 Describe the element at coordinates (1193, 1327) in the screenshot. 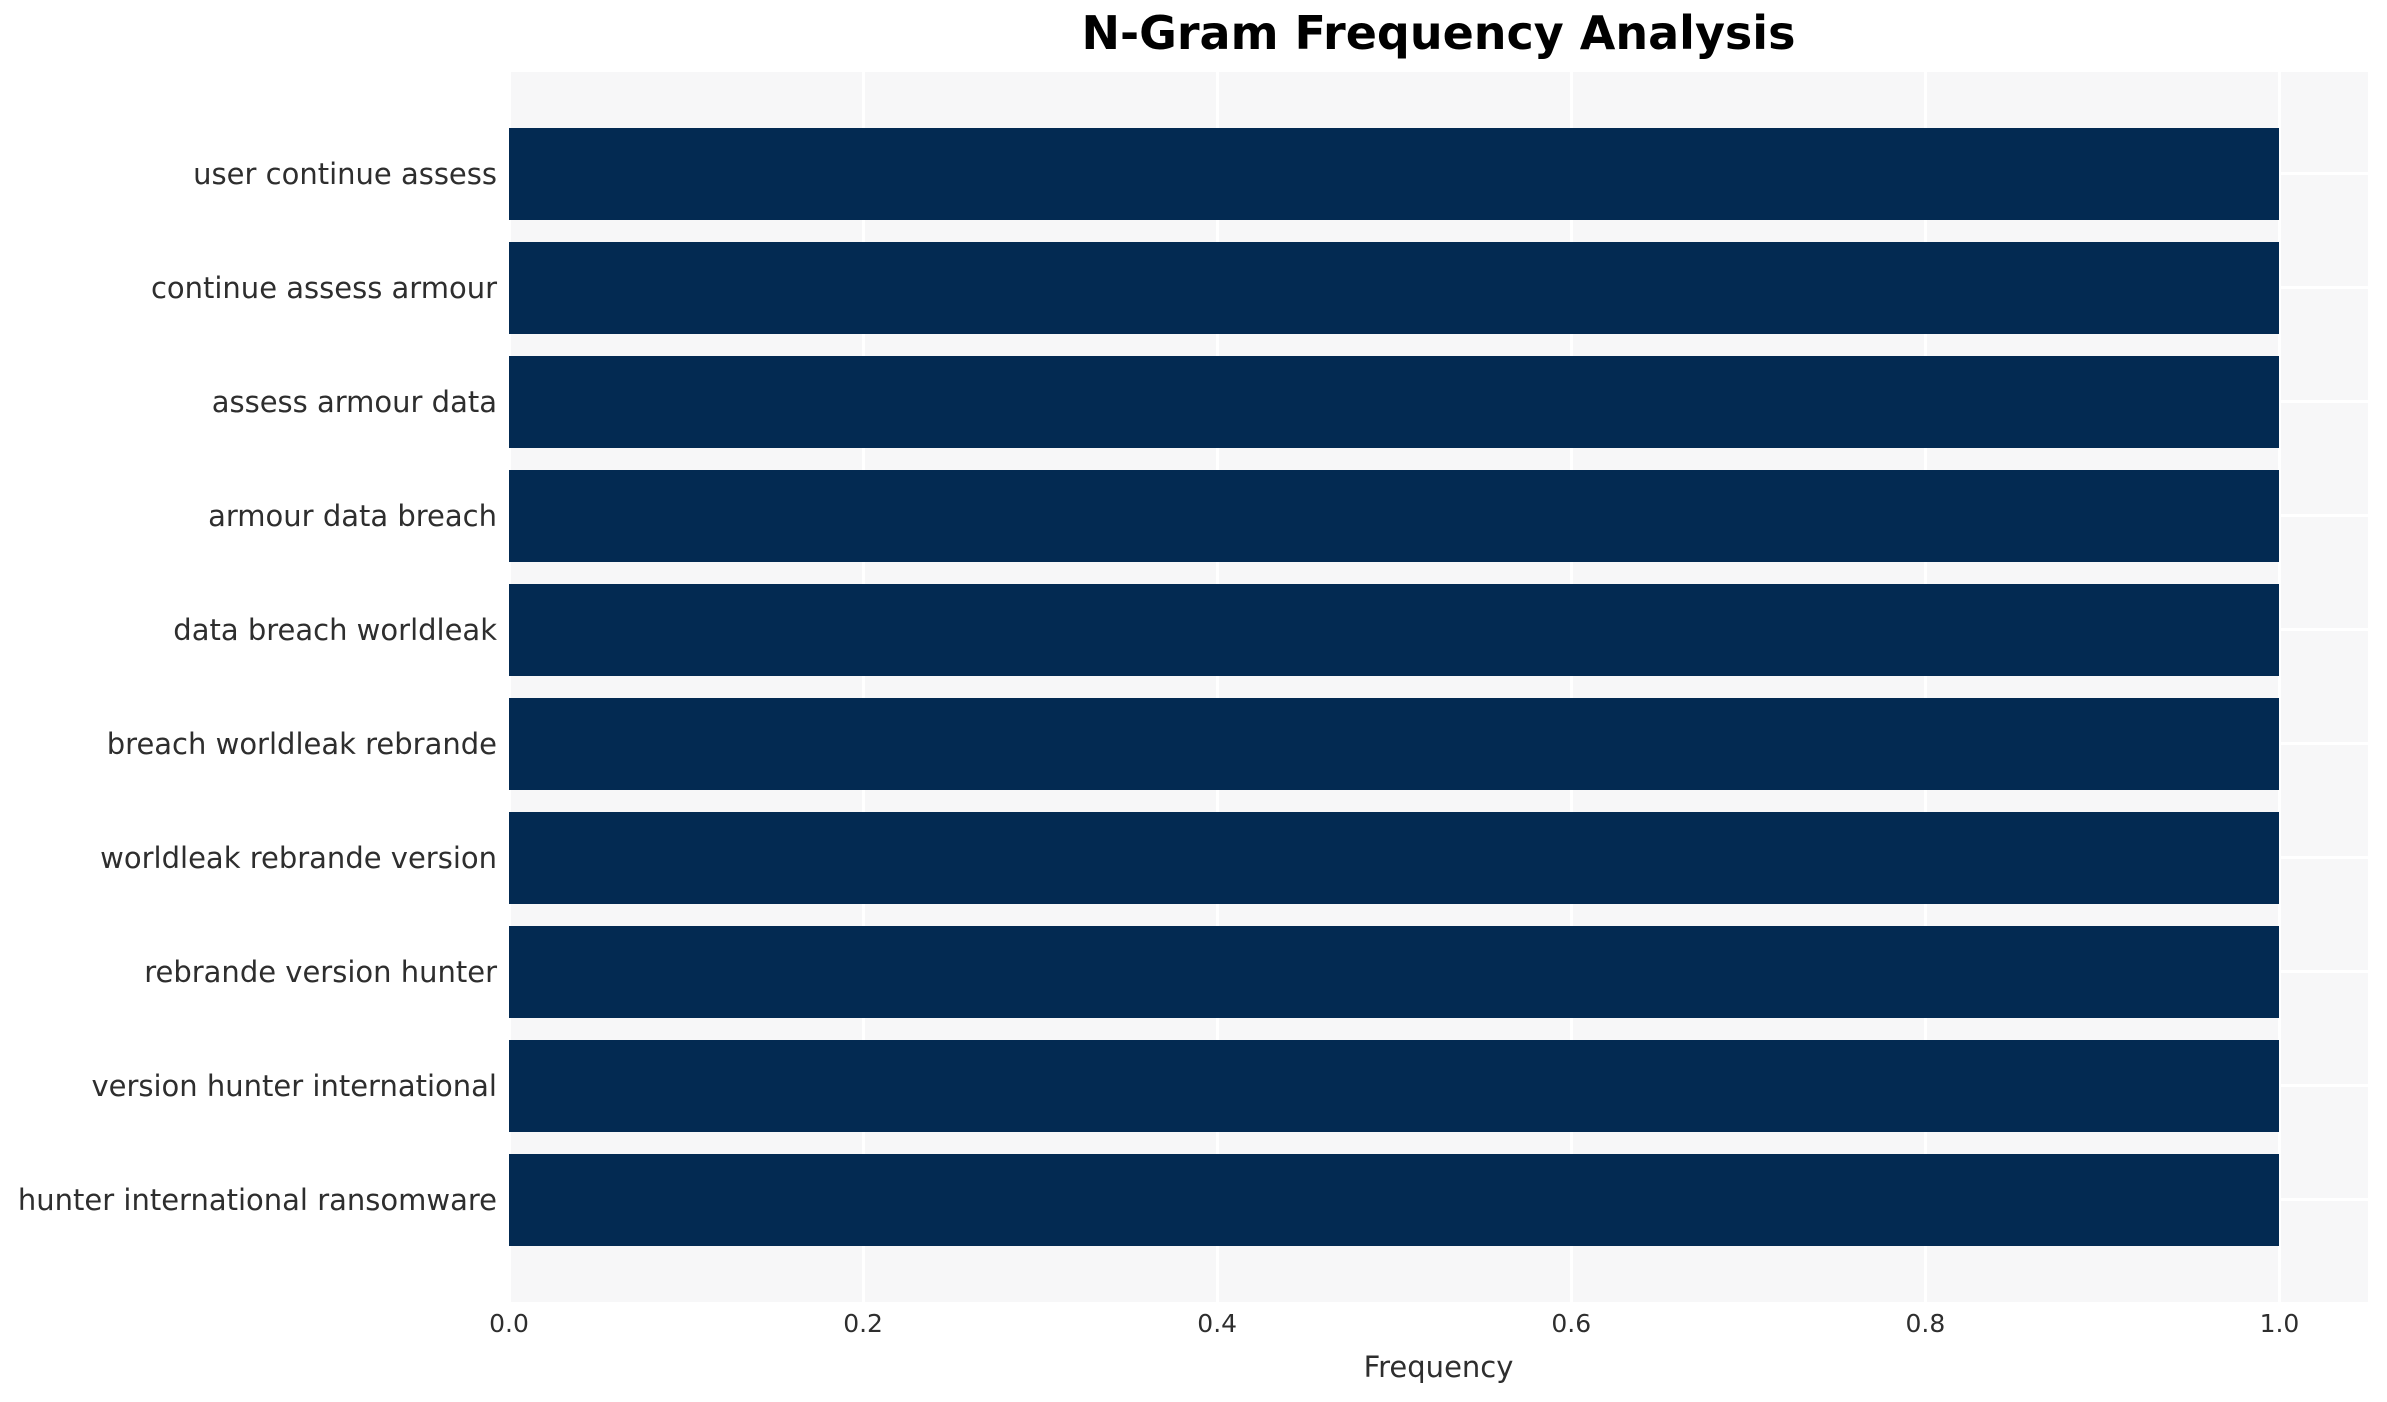

I see `x-tick-labels: 0.0 0.2 0.4 0.6 0.8 1.0` at that location.